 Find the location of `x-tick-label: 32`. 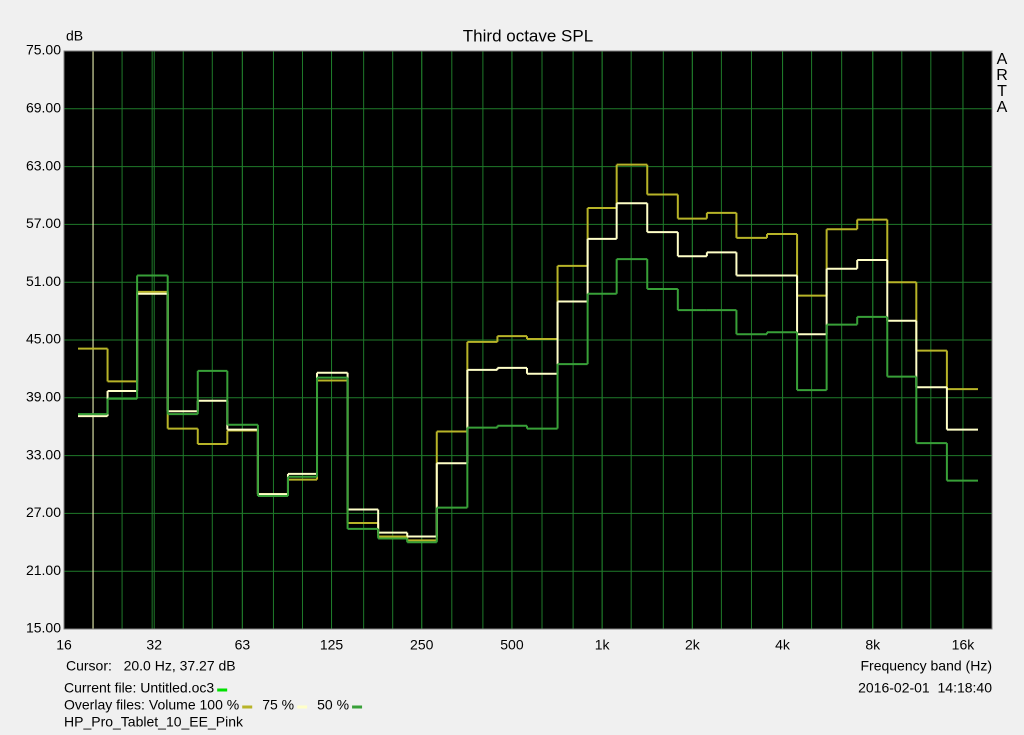

x-tick-label: 32 is located at coordinates (154, 645).